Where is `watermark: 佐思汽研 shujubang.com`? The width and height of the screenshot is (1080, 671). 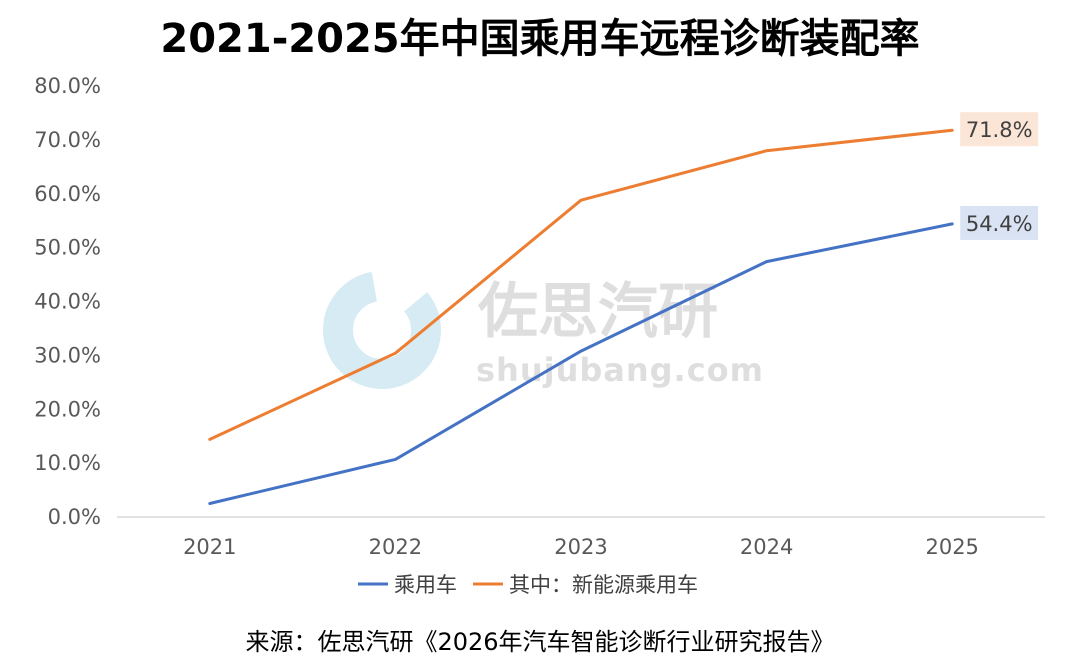
watermark: 佐思汽研 shujubang.com is located at coordinates (543, 330).